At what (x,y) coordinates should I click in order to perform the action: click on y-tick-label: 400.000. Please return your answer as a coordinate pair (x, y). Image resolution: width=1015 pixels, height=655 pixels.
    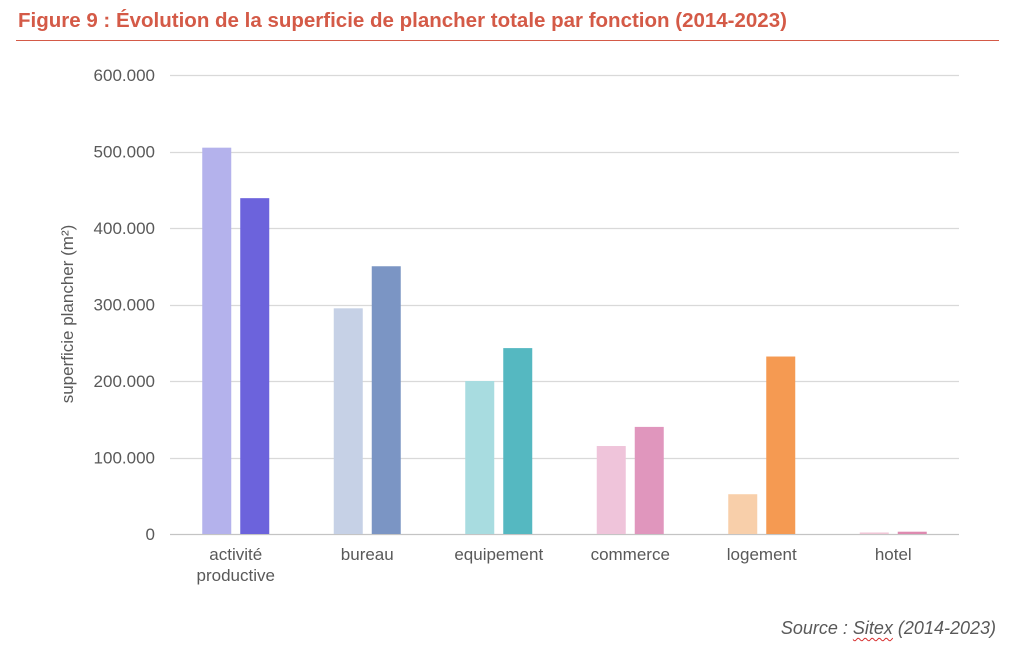
    Looking at the image, I should click on (124, 228).